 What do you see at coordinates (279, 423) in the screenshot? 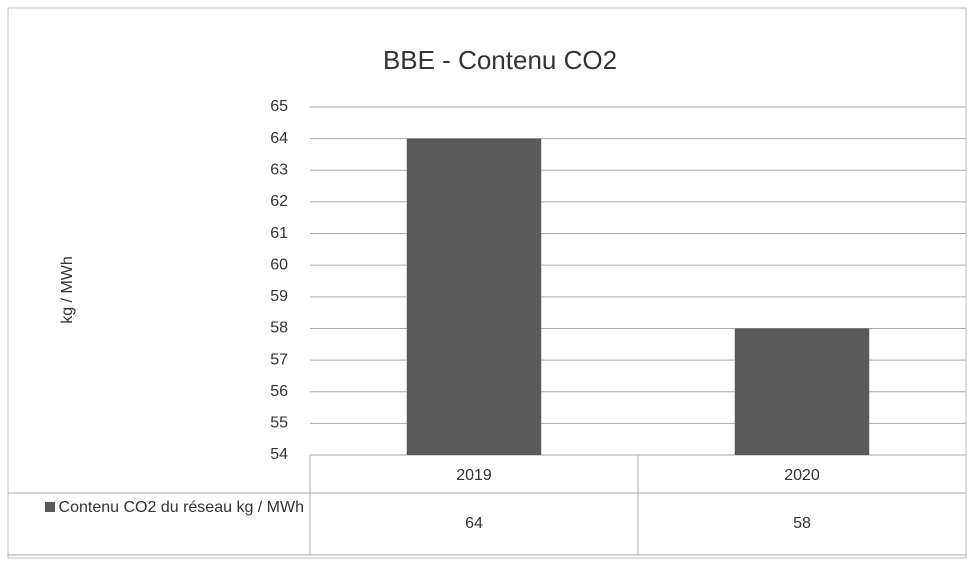
I see `y-tick-label: 55` at bounding box center [279, 423].